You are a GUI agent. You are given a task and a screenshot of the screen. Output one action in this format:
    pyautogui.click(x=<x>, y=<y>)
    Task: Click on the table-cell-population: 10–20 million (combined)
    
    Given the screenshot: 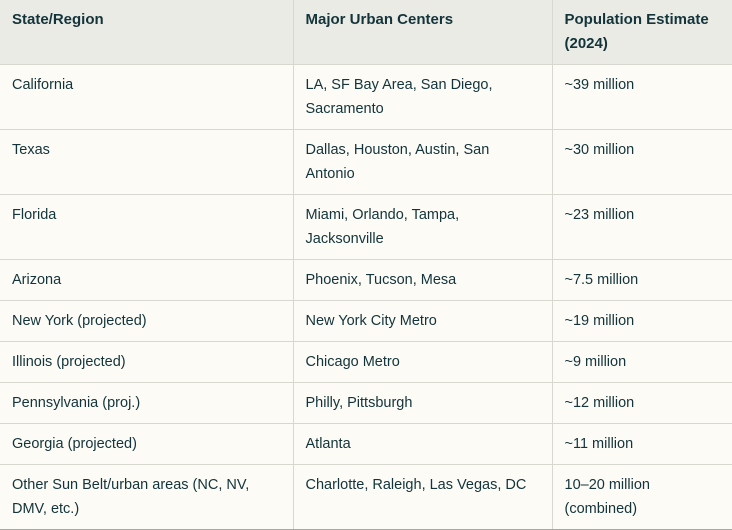 What is the action you would take?
    pyautogui.click(x=641, y=497)
    